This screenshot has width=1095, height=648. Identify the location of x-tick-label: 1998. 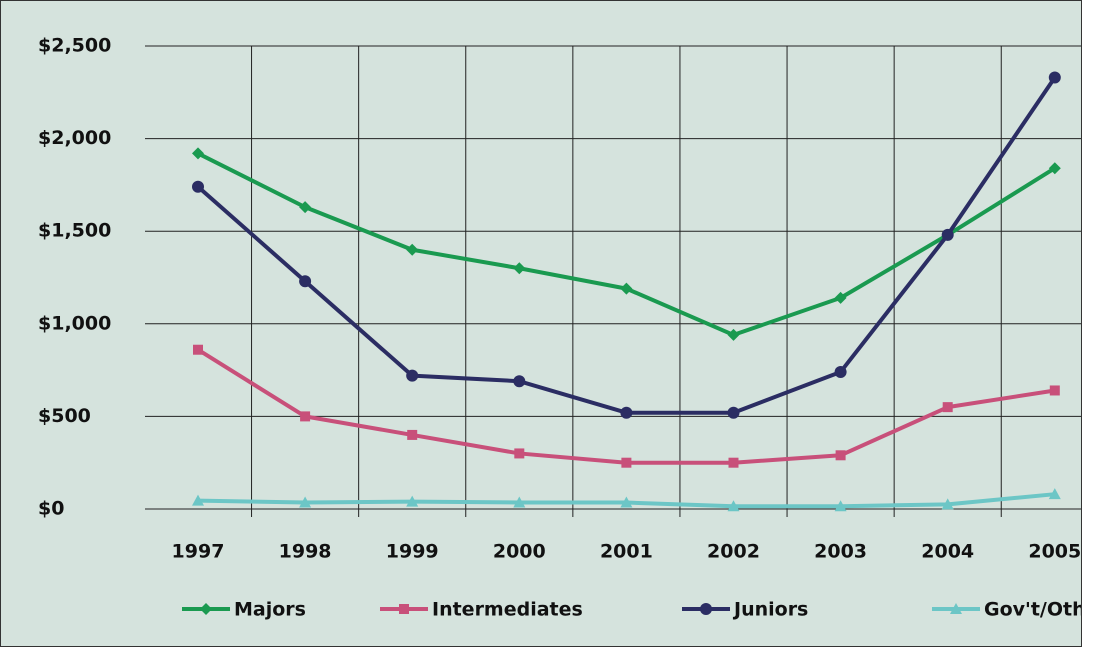
(305, 552).